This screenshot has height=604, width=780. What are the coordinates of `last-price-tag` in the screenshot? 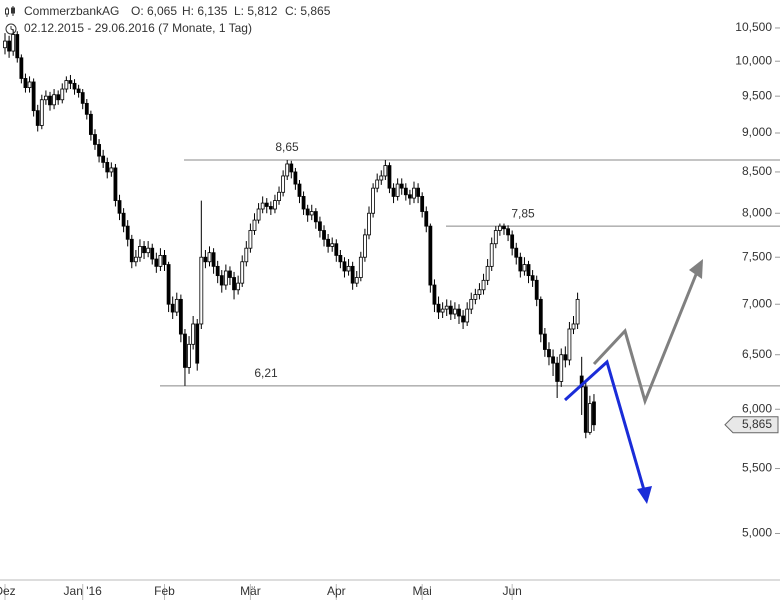 It's located at (751, 425).